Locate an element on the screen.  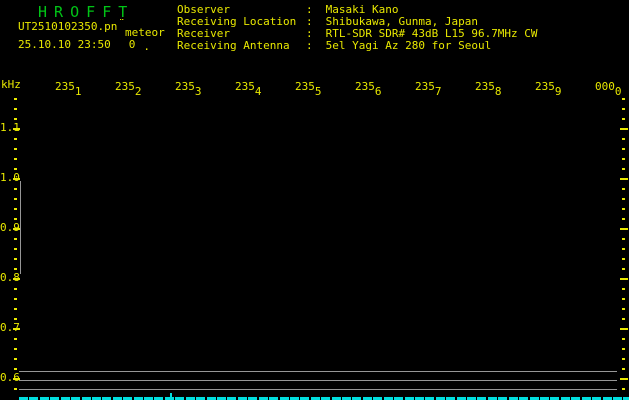
observation-datetime: 25.10.10 23:50 is located at coordinates (64, 44).